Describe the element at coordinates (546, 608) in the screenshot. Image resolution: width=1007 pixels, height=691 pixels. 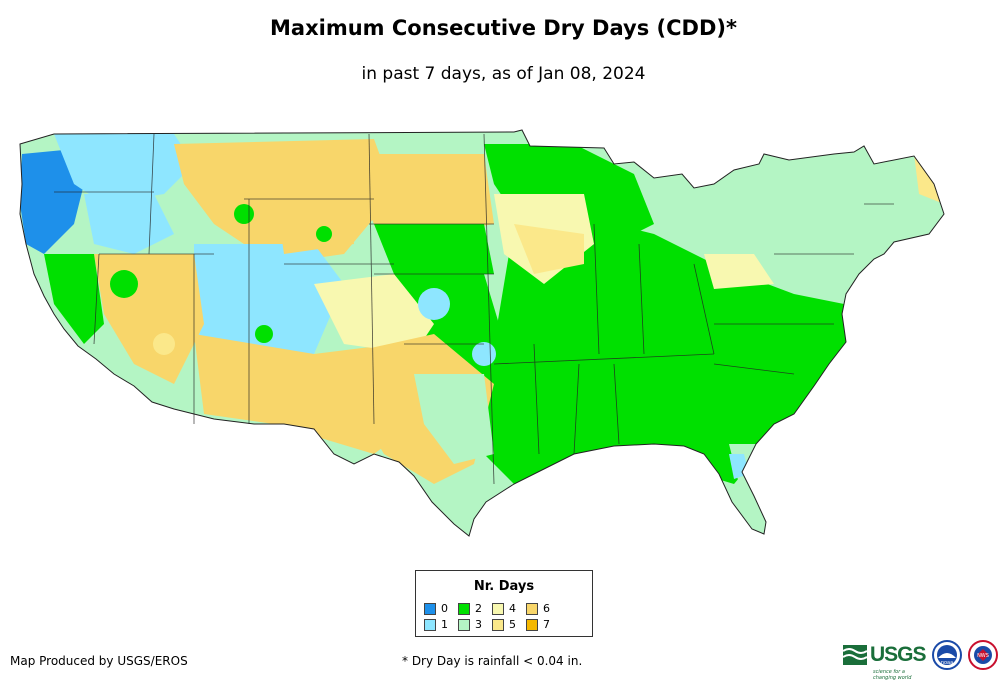
I see `legend-label: 6` at that location.